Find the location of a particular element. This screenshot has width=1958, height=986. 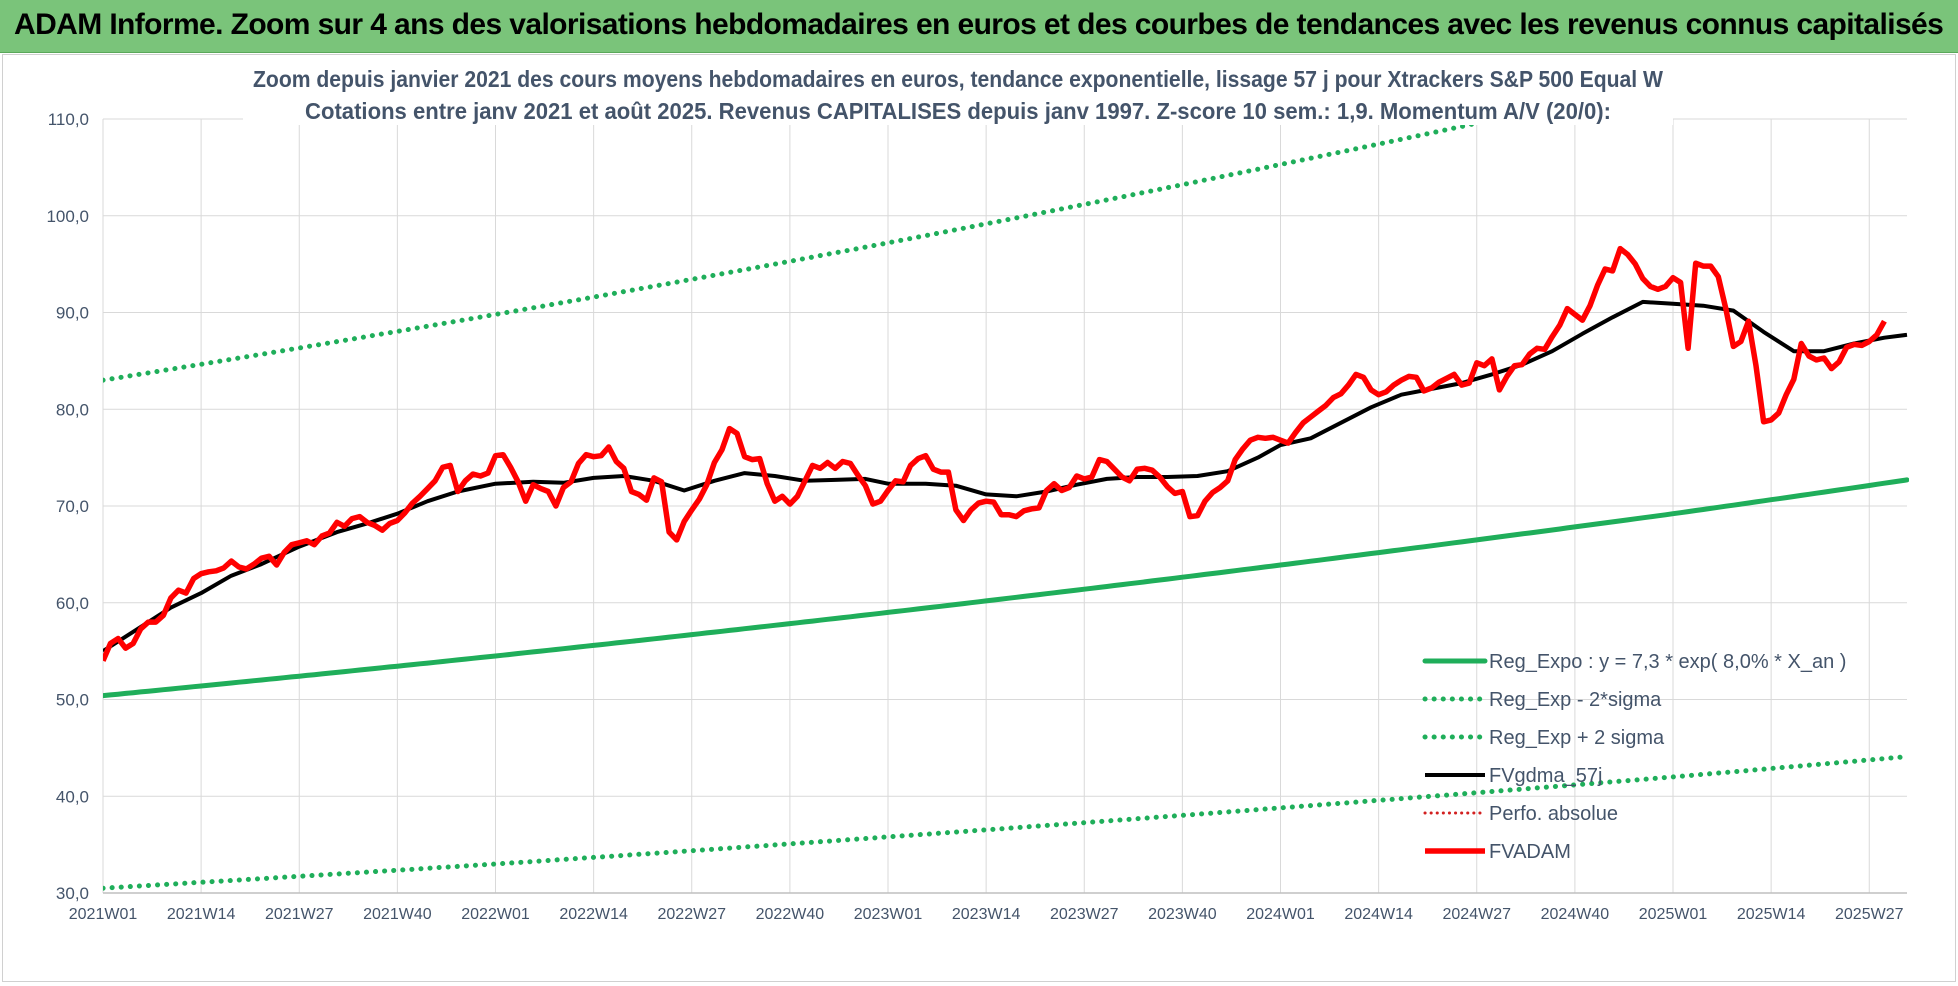

x-tick-label: 2025W27 is located at coordinates (1869, 914).